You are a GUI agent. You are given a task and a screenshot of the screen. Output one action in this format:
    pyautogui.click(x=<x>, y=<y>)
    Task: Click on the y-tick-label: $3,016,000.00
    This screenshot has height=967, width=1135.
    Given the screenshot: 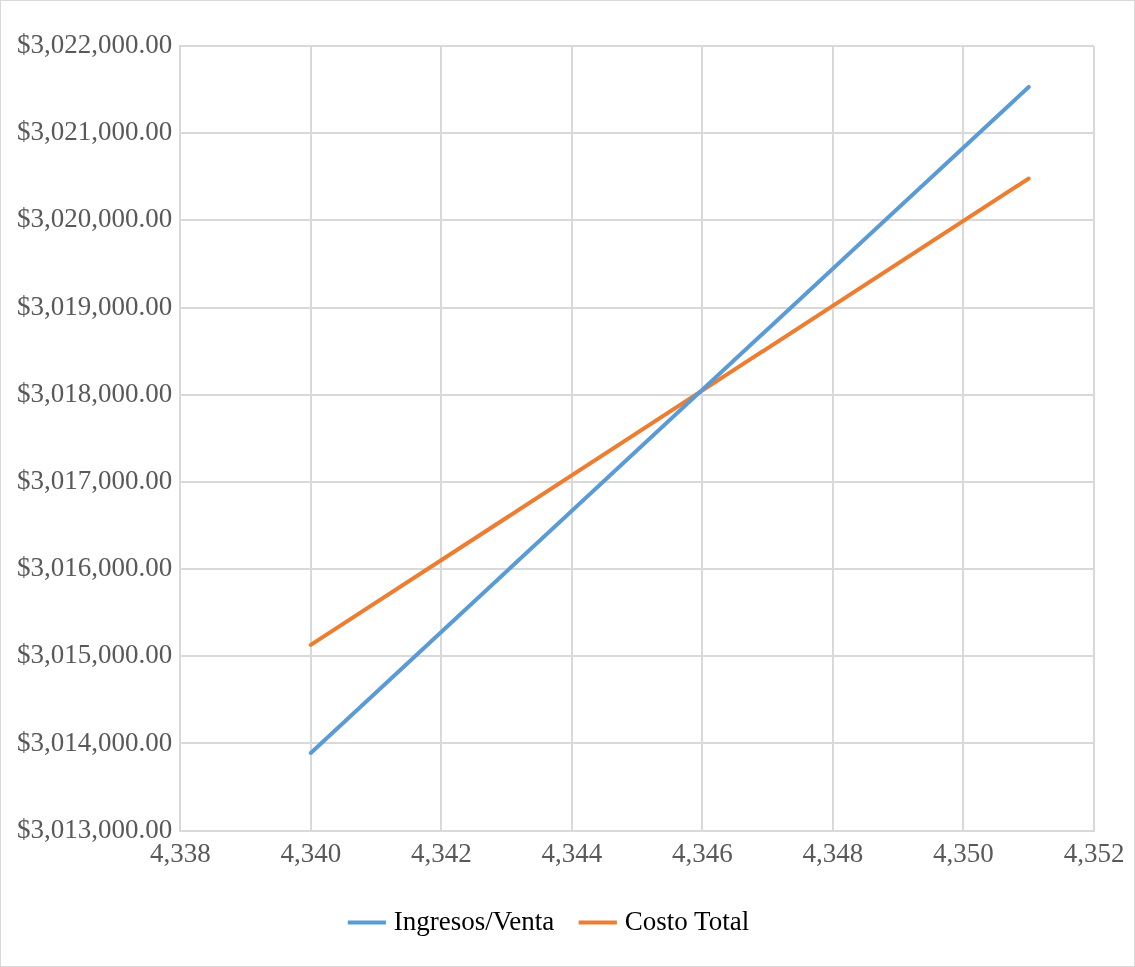 What is the action you would take?
    pyautogui.click(x=95, y=567)
    